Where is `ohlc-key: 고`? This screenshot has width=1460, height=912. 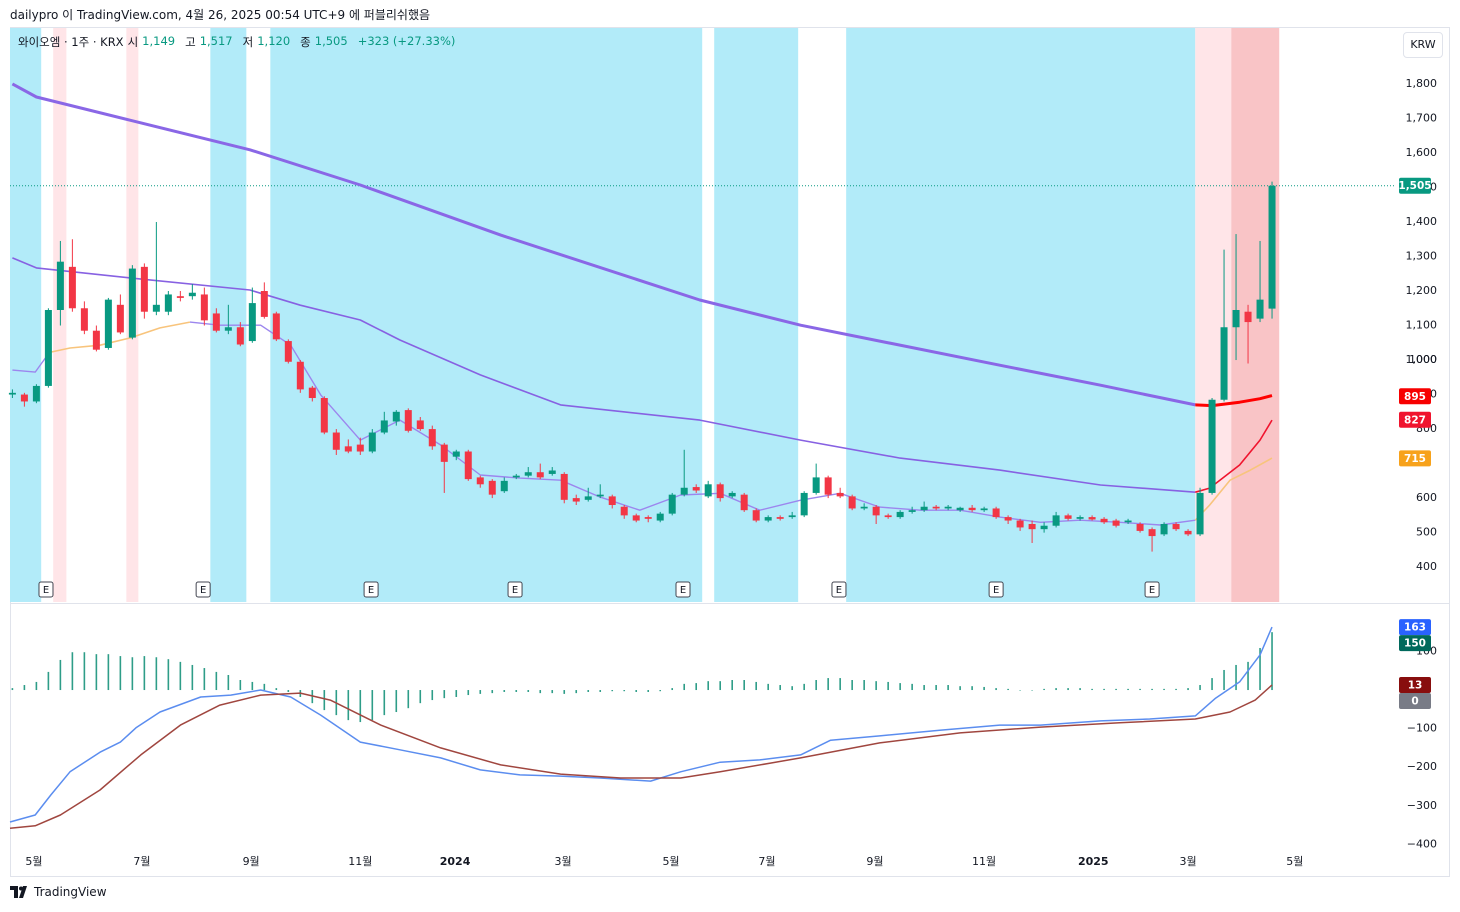
ohlc-key: 고 is located at coordinates (190, 42).